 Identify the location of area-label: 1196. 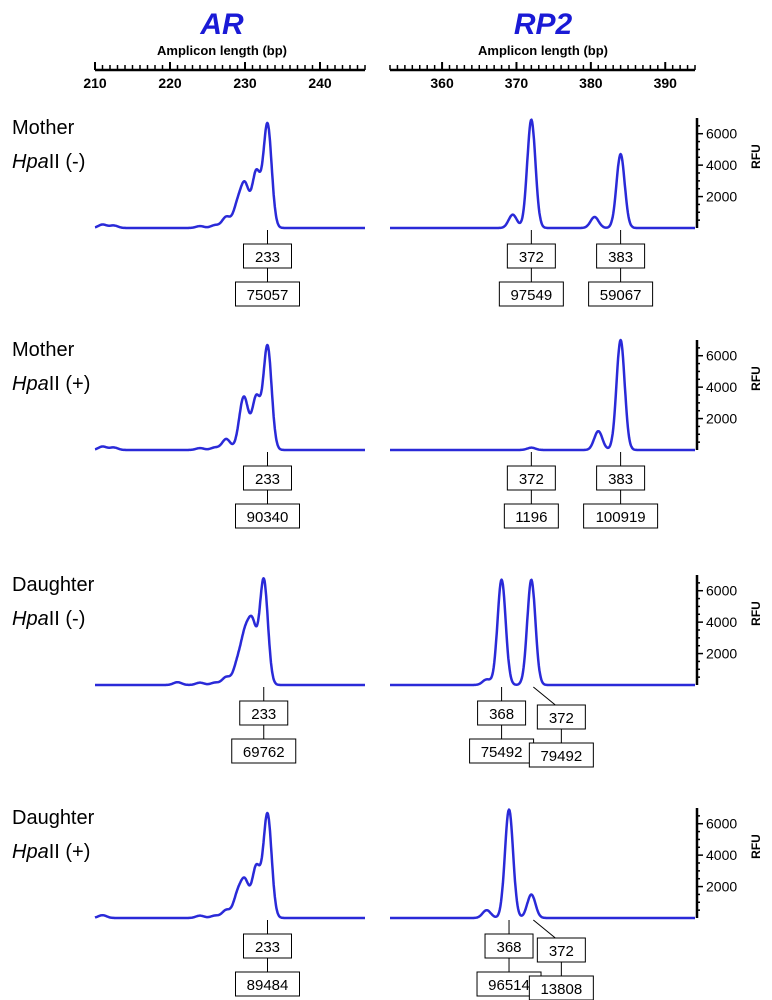
(531, 517).